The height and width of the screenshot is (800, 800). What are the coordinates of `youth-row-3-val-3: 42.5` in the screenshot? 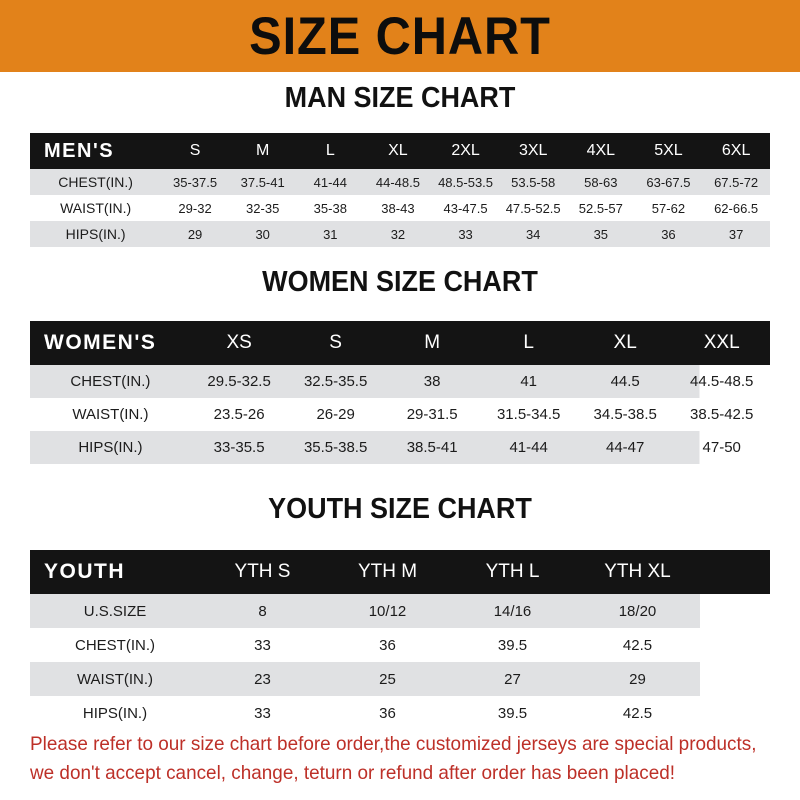 It's located at (637, 713).